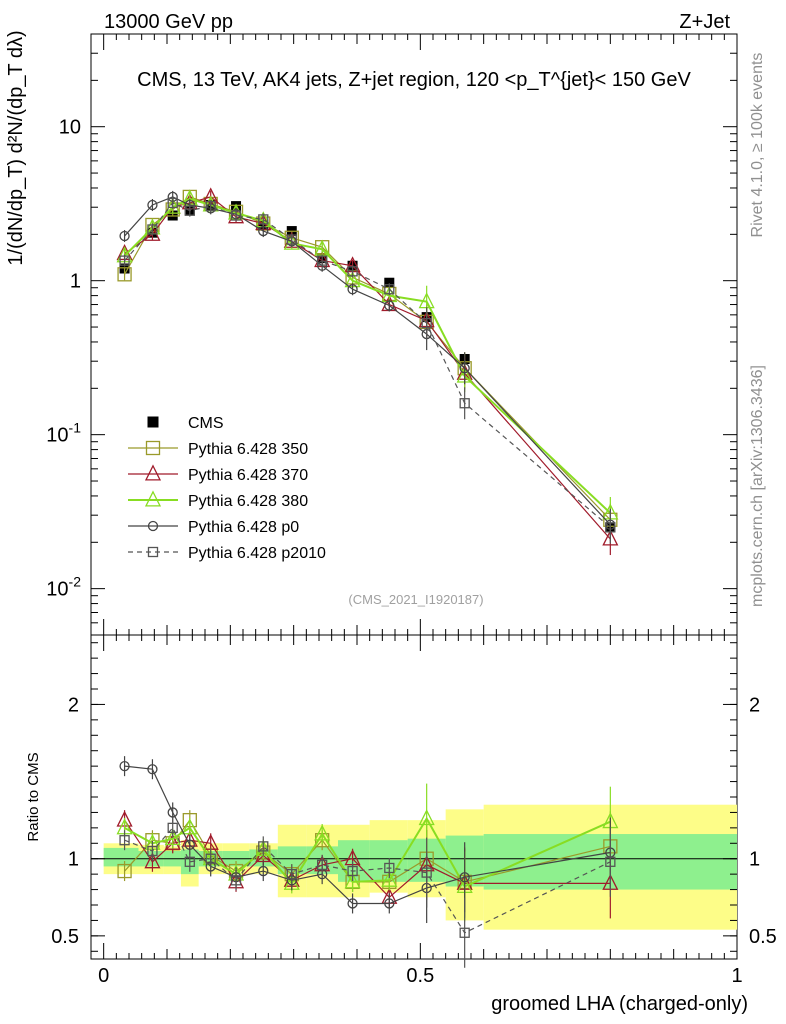 This screenshot has height=1024, width=786. I want to click on legend-label: Pythia 6.428 380, so click(248, 501).